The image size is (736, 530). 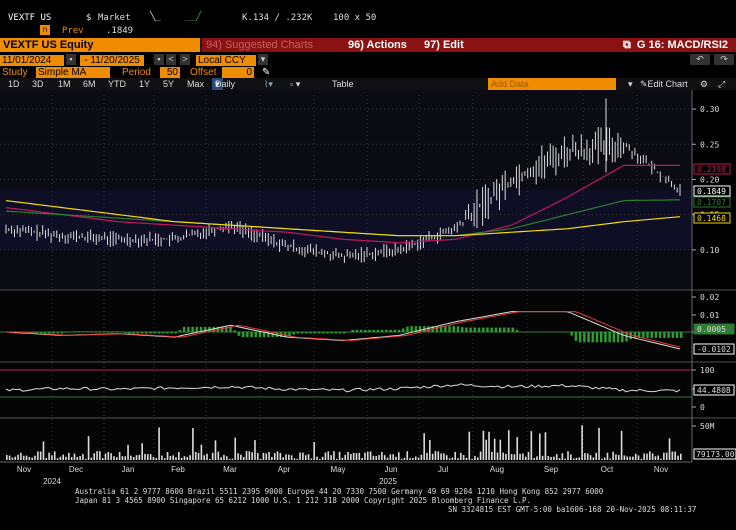 I want to click on table-button: Table, so click(x=343, y=84).